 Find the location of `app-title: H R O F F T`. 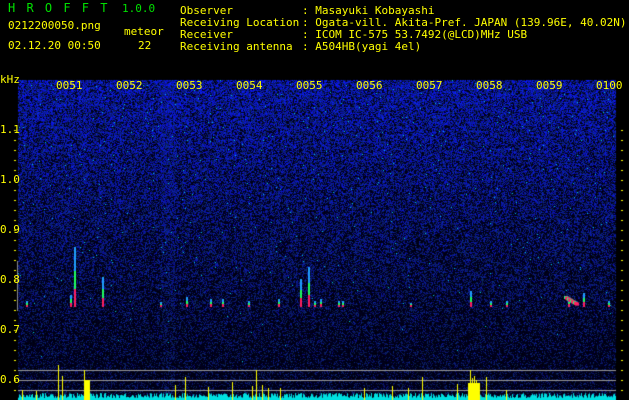

app-title: H R O F F T is located at coordinates (59, 8).